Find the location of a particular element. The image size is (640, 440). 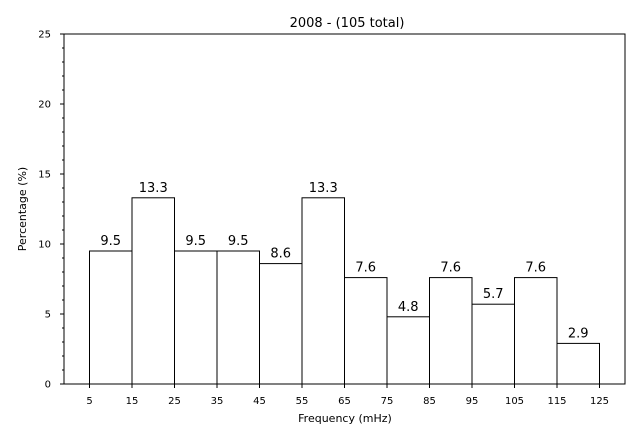

bar-value-label: 5.7 is located at coordinates (493, 294).